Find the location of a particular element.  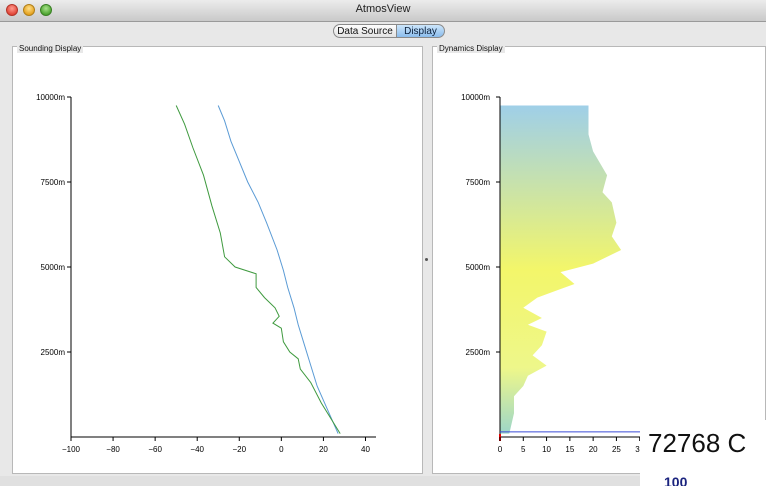

minimize-window-button is located at coordinates (29, 10).